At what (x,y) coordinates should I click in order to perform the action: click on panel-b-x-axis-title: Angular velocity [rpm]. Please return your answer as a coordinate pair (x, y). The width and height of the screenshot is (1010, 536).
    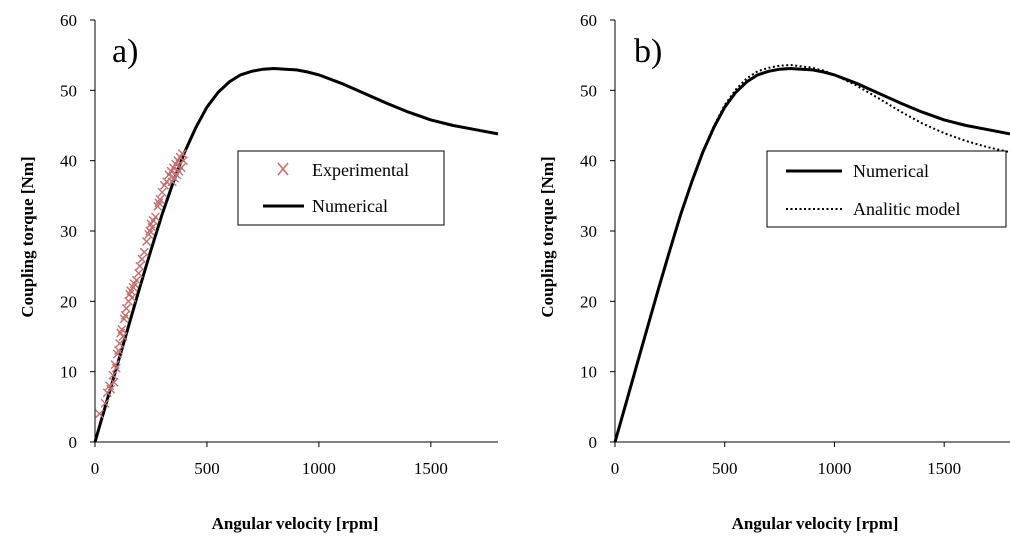
    Looking at the image, I should click on (815, 523).